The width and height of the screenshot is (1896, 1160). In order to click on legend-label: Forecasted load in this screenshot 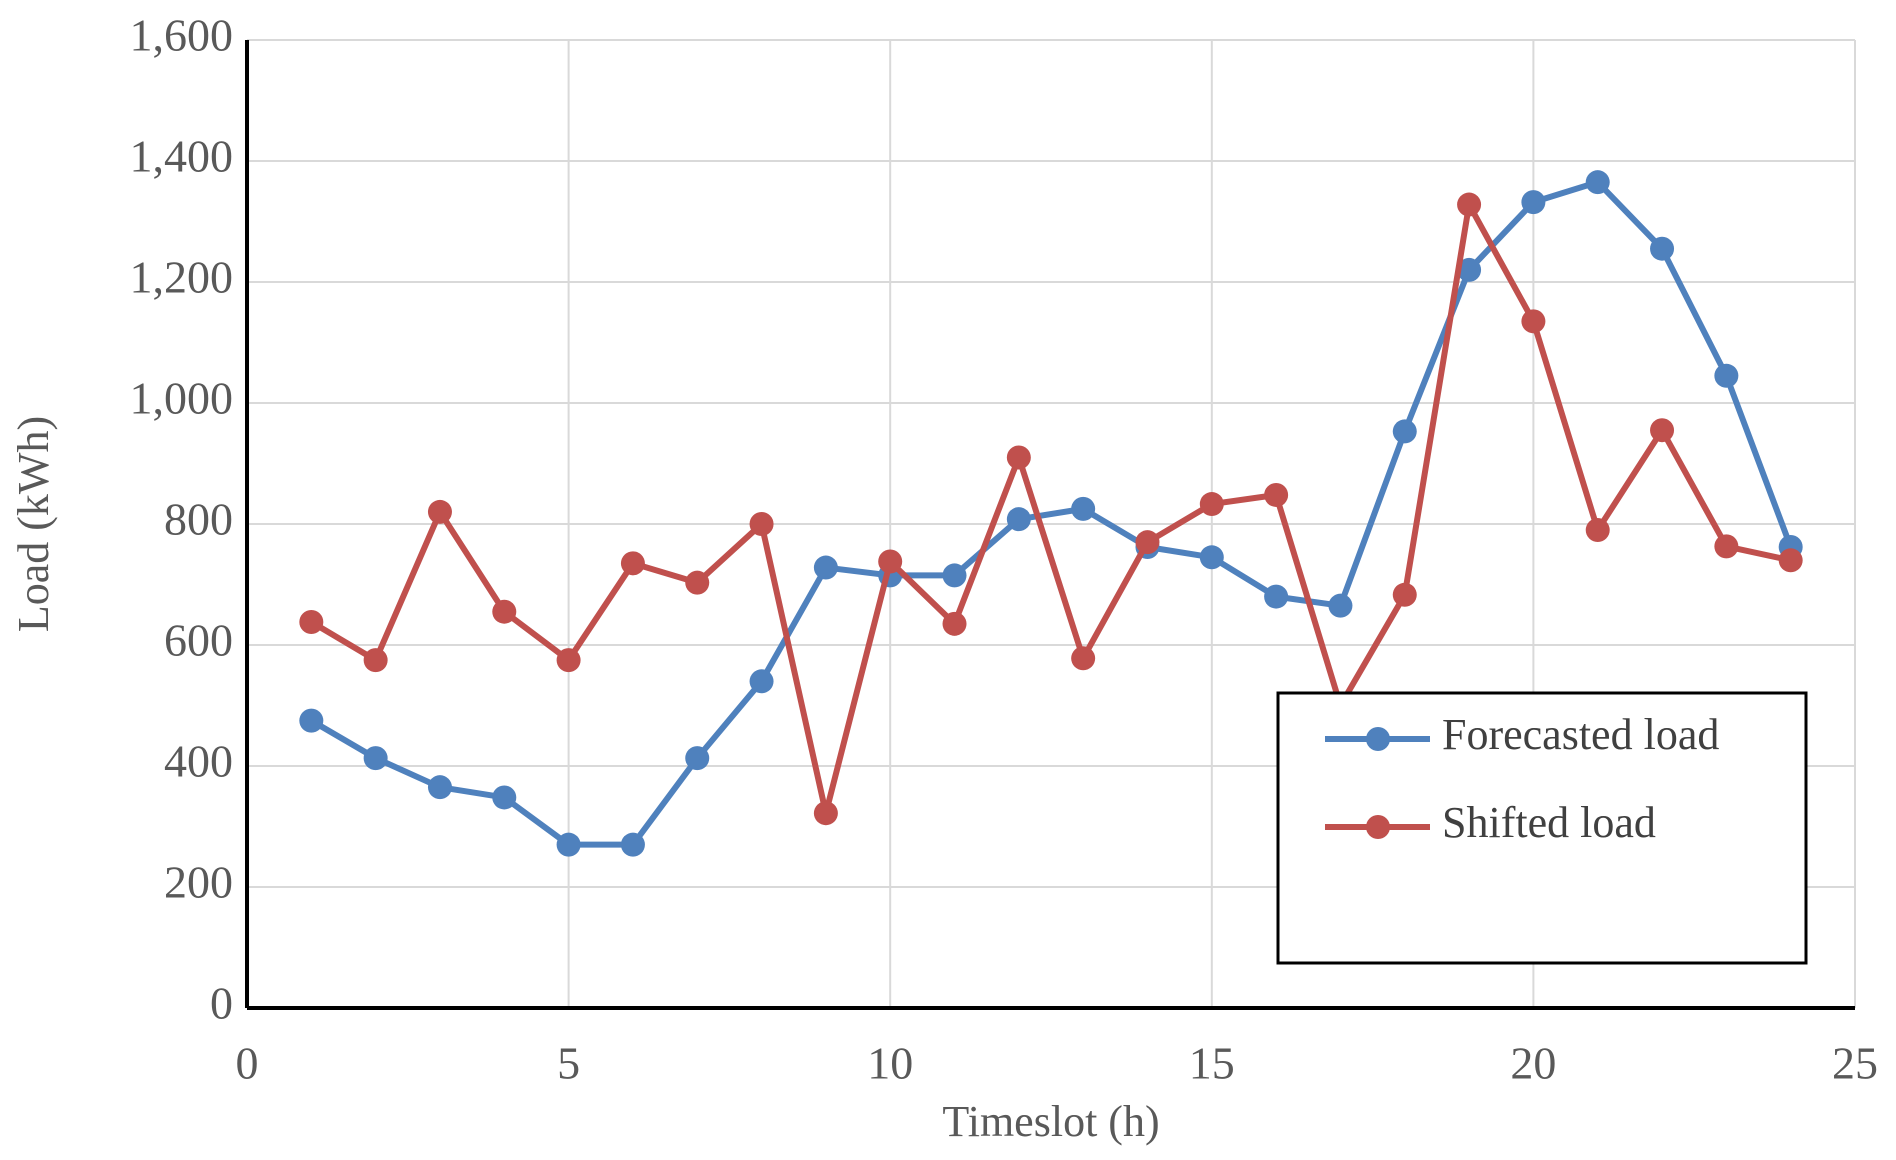, I will do `click(1580, 734)`.